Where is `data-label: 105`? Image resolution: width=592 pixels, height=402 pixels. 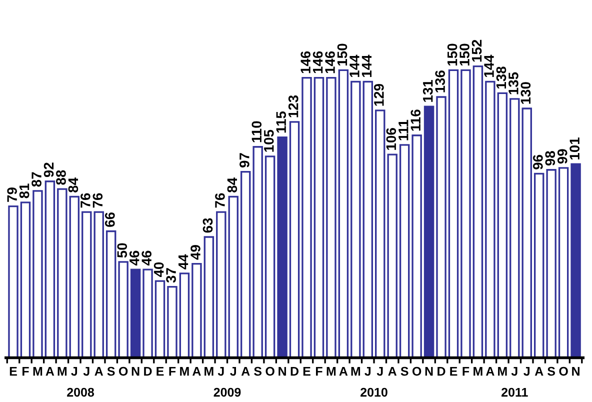
data-label: 105 is located at coordinates (269, 141).